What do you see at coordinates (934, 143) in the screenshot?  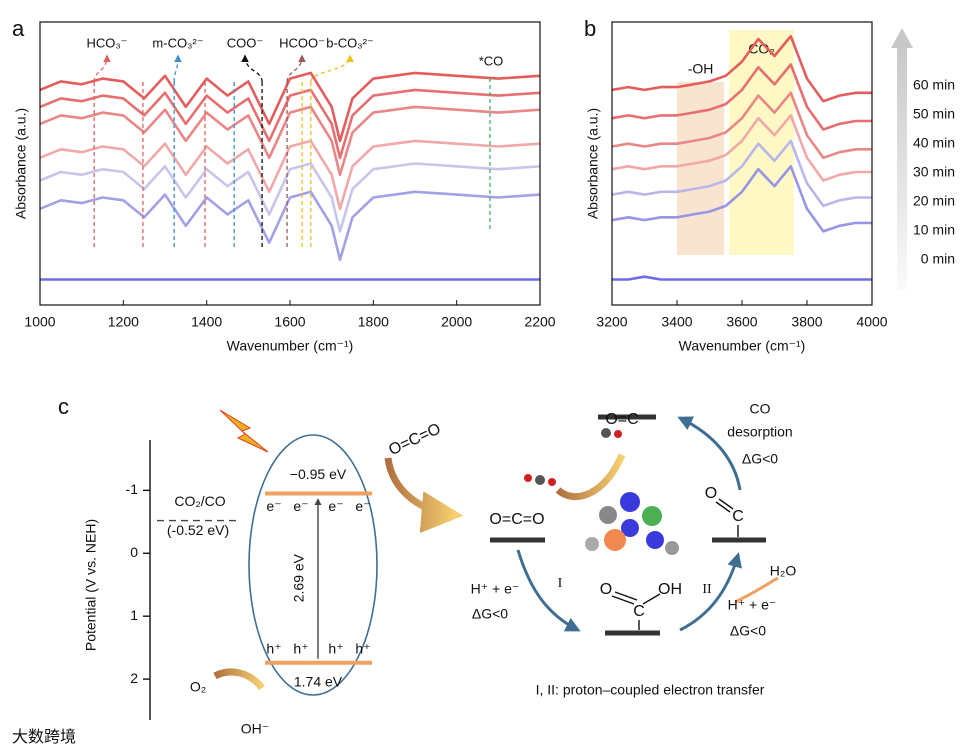 I see `legend-label: 40 min` at bounding box center [934, 143].